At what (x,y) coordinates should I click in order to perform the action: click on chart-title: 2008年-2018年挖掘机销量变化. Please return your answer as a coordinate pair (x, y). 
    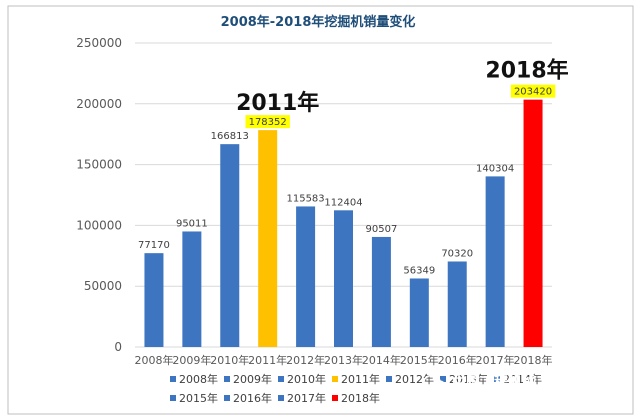
    Looking at the image, I should click on (318, 22).